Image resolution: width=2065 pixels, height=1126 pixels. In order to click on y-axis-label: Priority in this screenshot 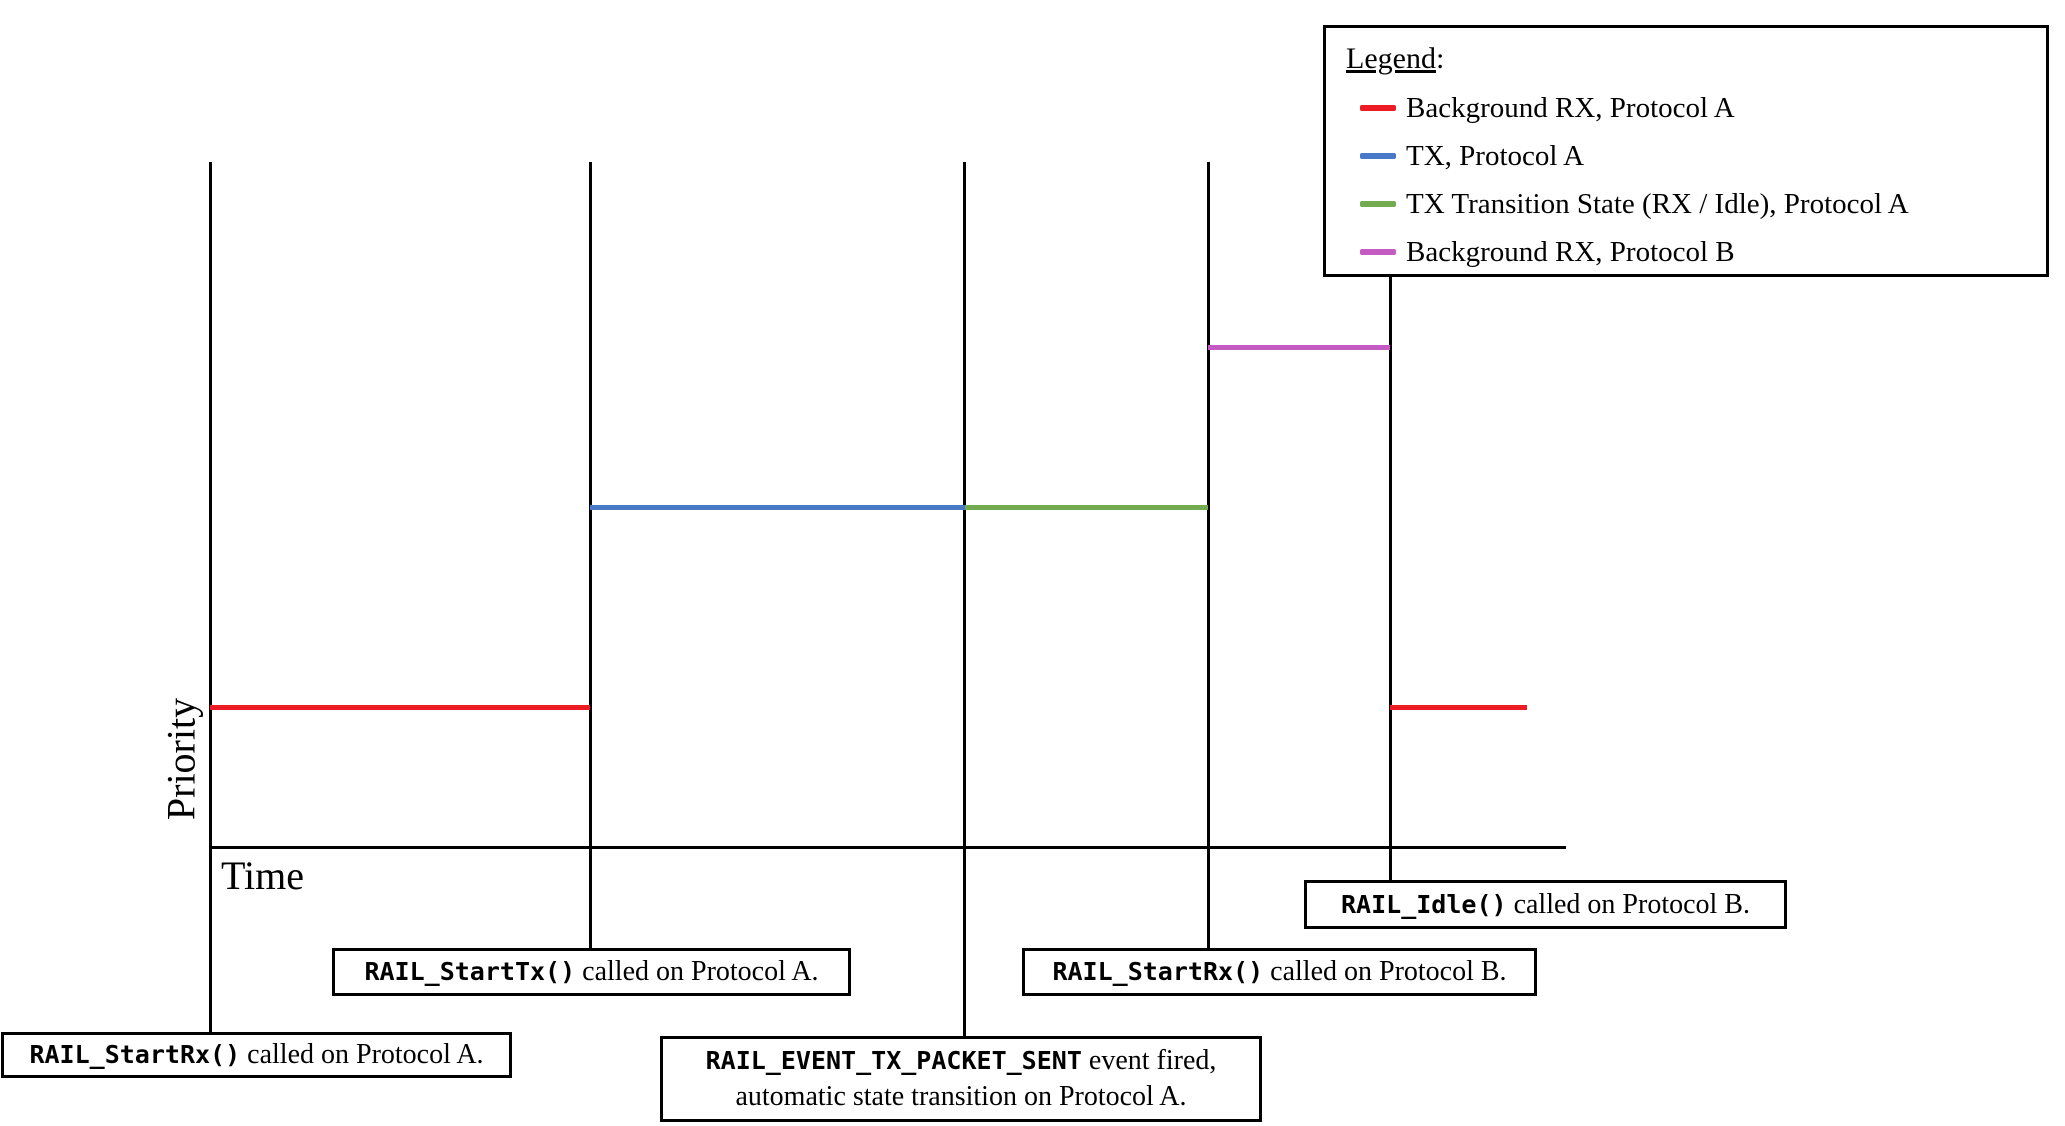, I will do `click(181, 759)`.